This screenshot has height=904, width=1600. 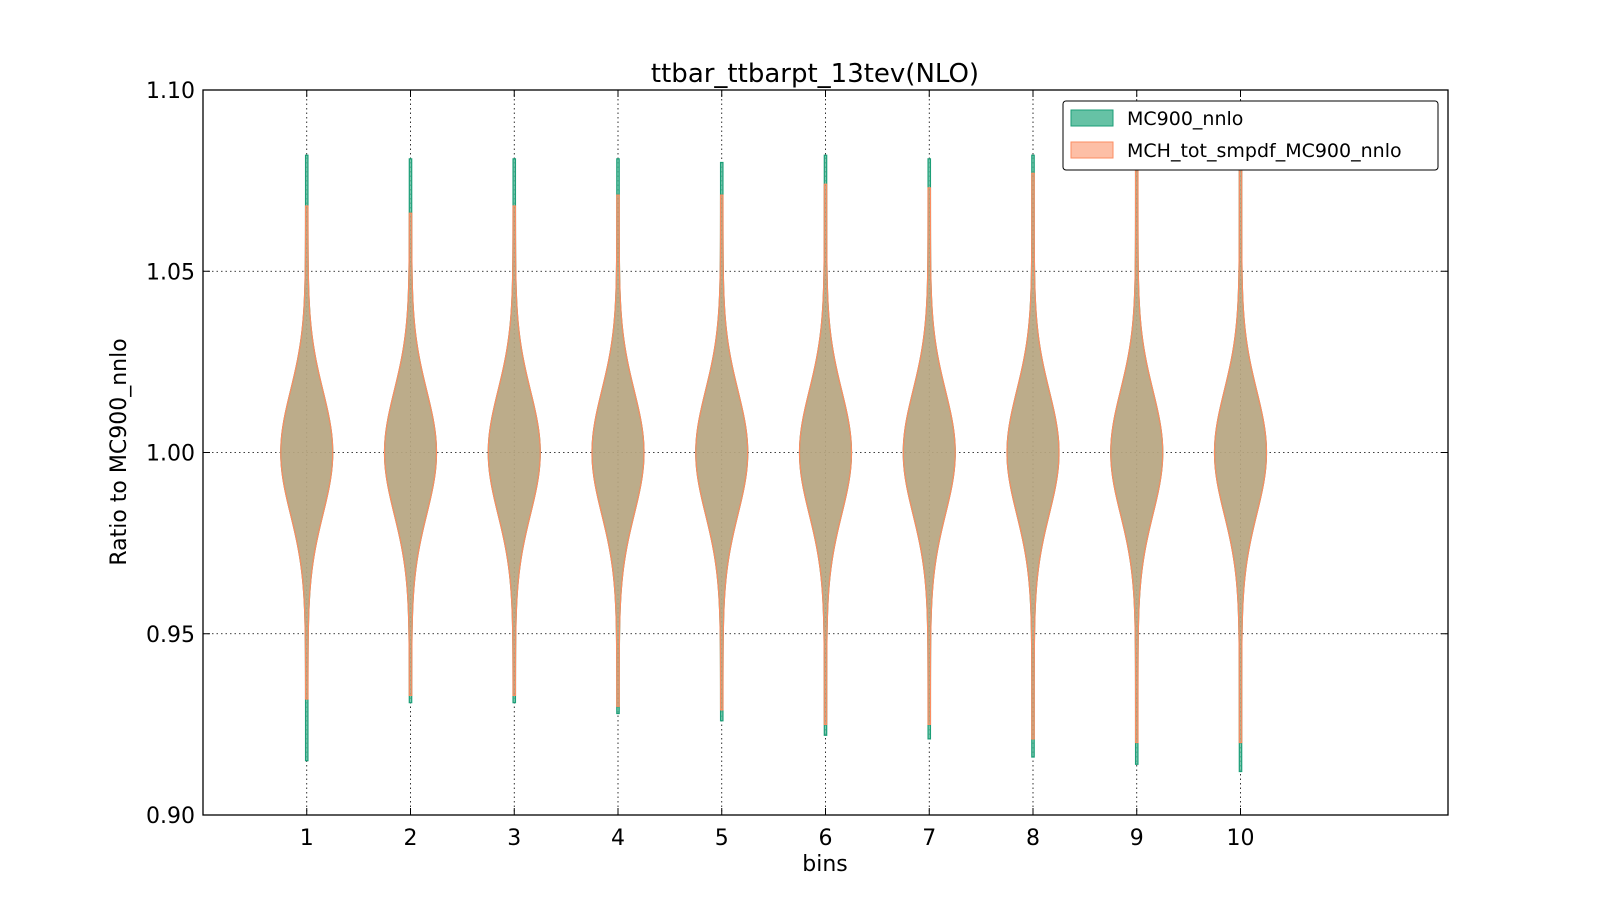 I want to click on legend: MC900_nnlo MCH_tot_smpdf_MC900_nnlo, so click(x=1250, y=135).